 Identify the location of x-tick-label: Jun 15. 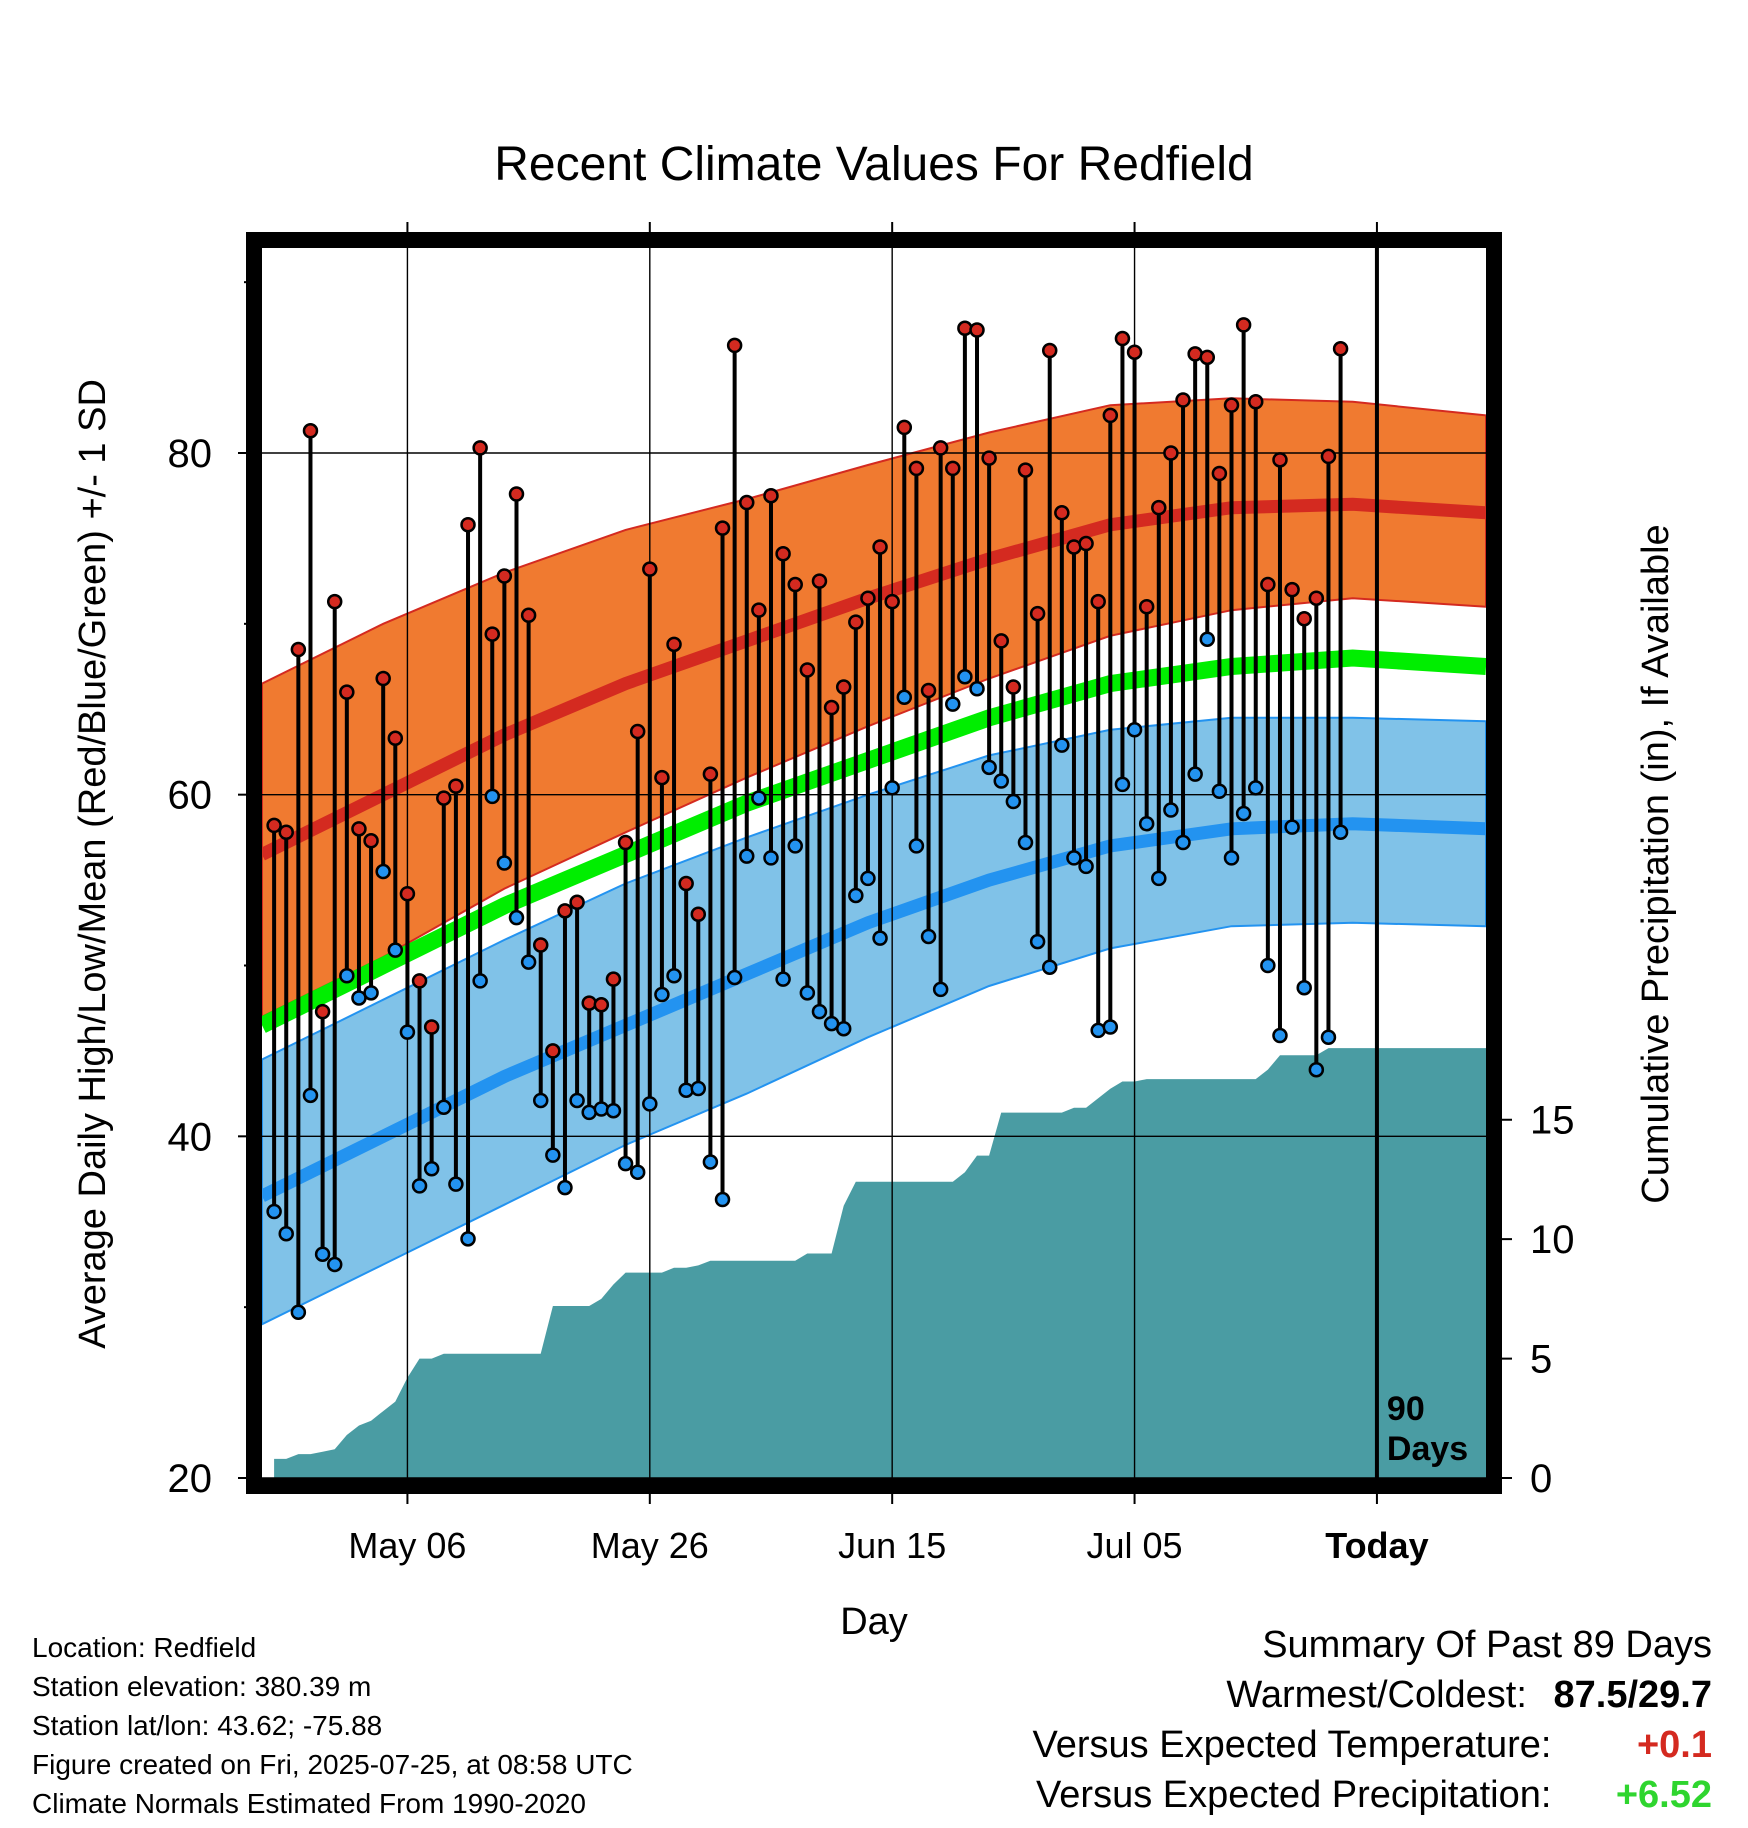
(892, 1545).